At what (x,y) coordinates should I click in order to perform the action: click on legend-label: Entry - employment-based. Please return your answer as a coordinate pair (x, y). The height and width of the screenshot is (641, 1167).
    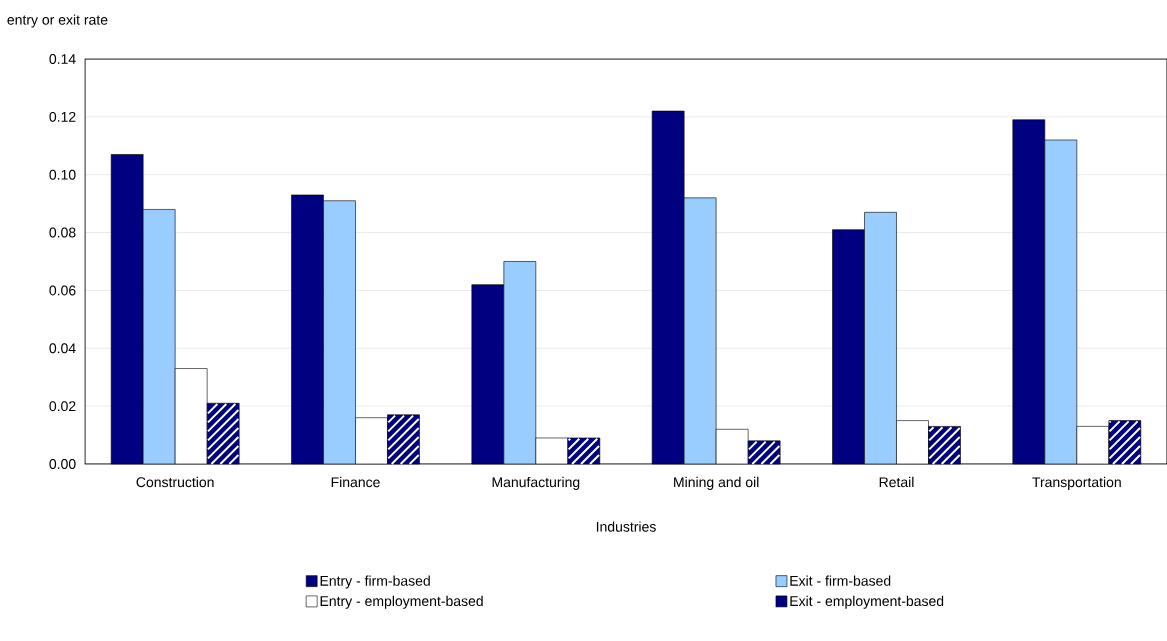
    Looking at the image, I should click on (401, 602).